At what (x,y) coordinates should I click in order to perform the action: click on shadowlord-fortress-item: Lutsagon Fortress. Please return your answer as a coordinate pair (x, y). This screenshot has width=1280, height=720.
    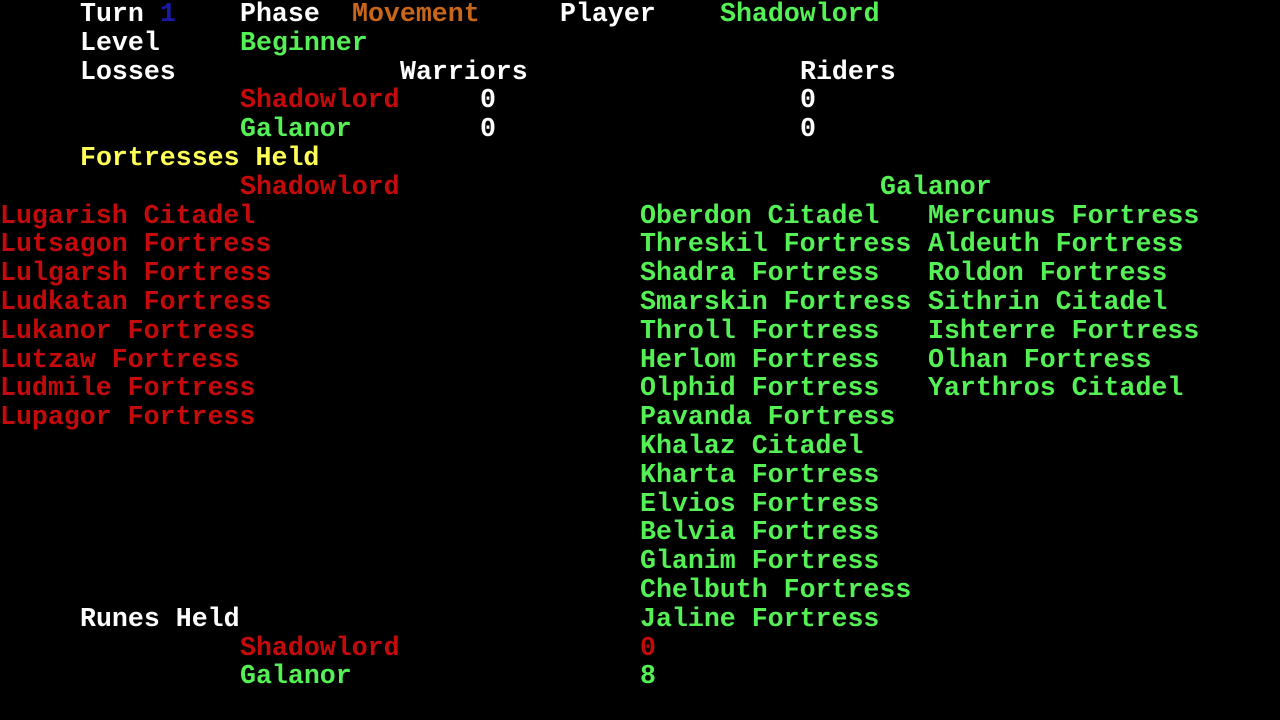
    Looking at the image, I should click on (136, 244).